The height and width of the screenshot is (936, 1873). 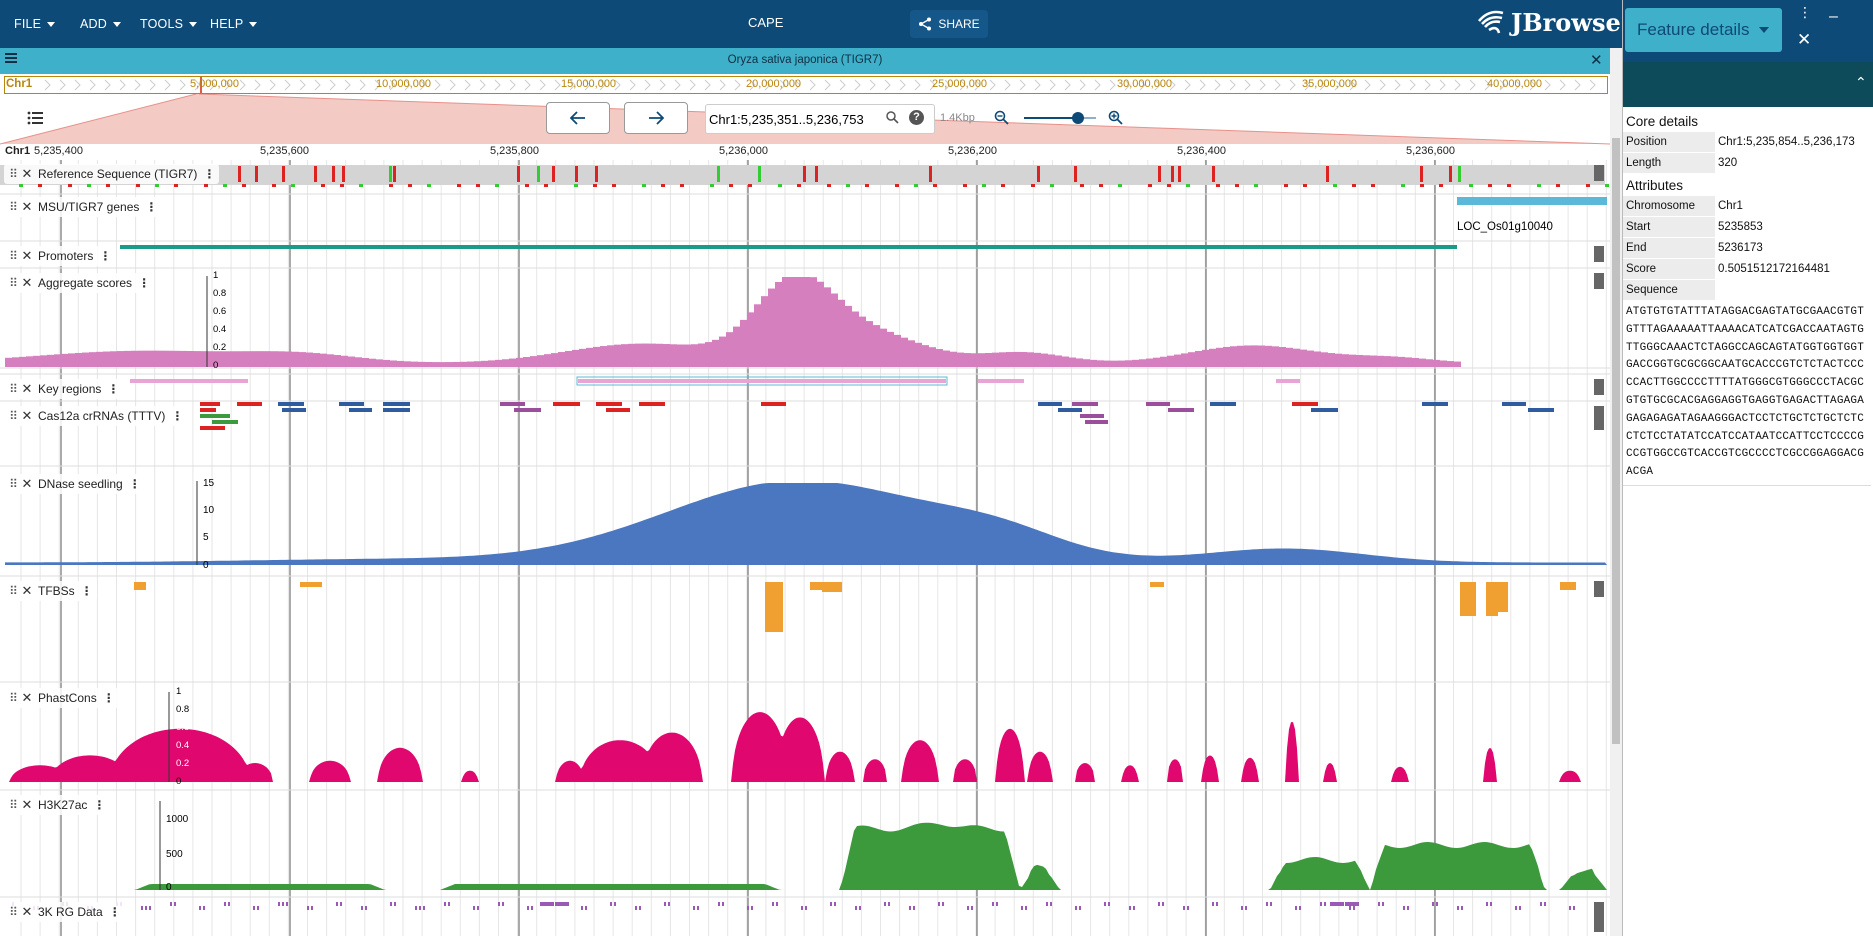 What do you see at coordinates (1616, 441) in the screenshot?
I see `scrollbar-thumb` at bounding box center [1616, 441].